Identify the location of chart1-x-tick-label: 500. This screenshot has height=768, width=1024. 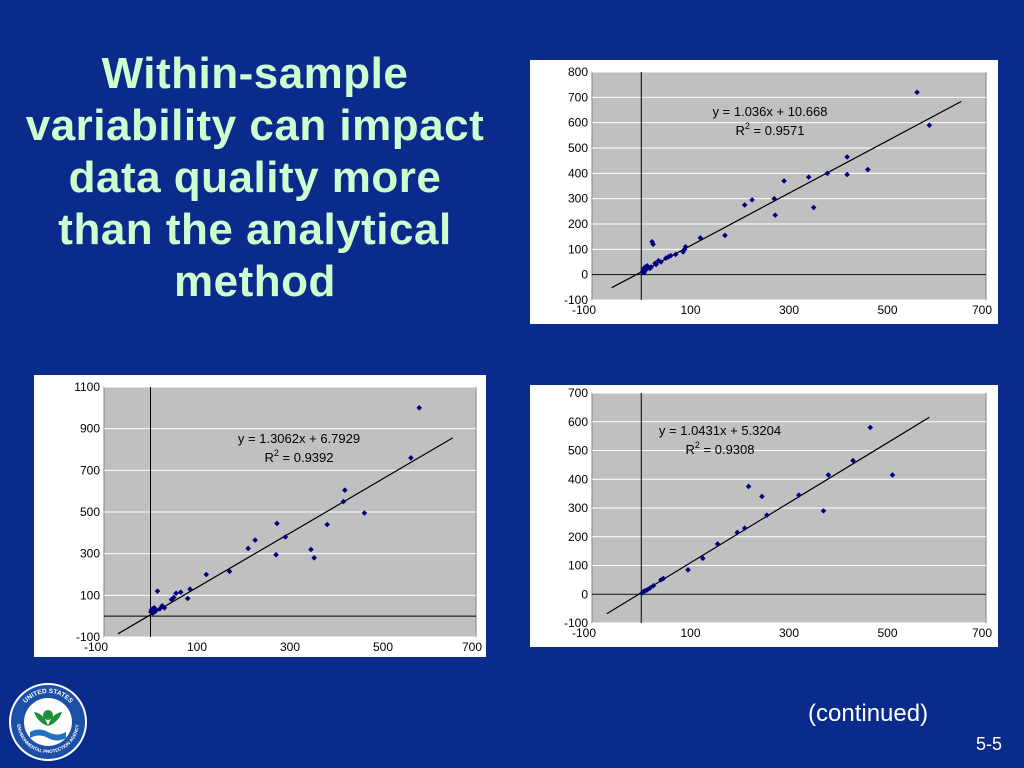
(887, 310).